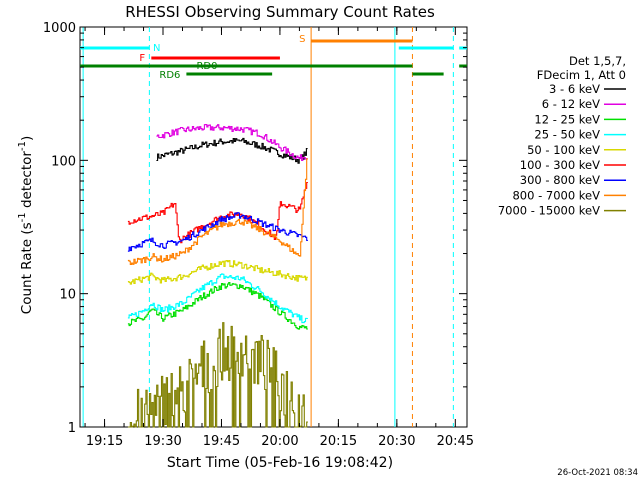 The width and height of the screenshot is (640, 480). Describe the element at coordinates (563, 150) in the screenshot. I see `legend-entry-label: 50 - 100 keV` at that location.